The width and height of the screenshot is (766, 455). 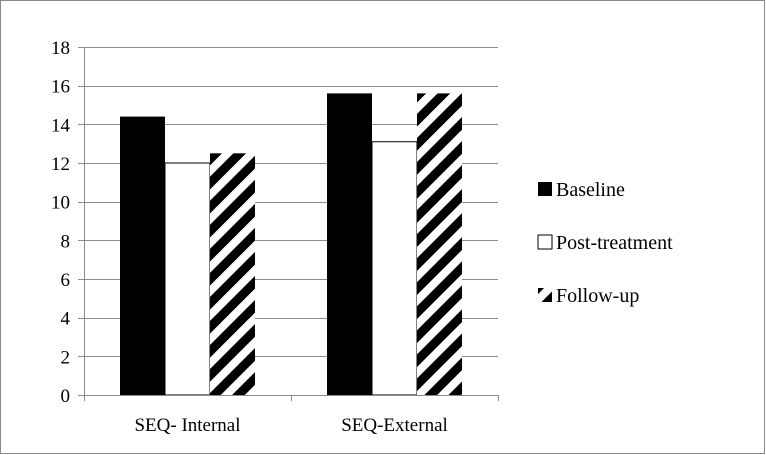 I want to click on bar-follow-up-external, so click(x=439, y=244).